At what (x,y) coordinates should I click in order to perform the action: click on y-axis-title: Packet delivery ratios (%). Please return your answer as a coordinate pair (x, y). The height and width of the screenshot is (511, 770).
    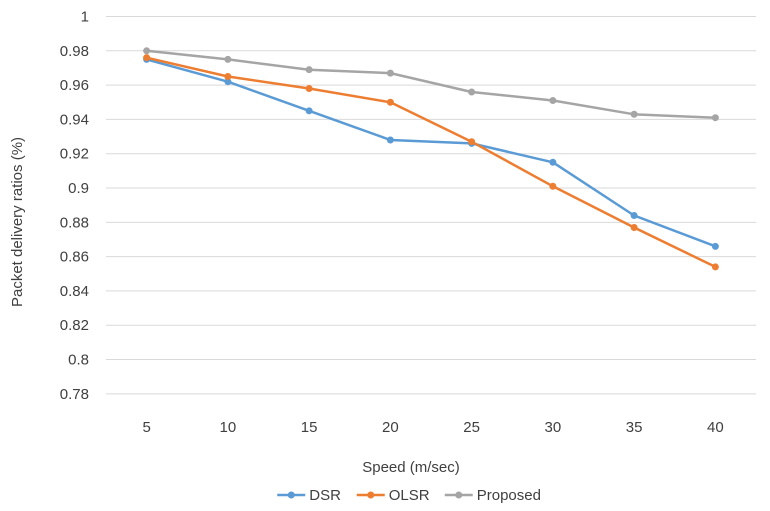
    Looking at the image, I should click on (17, 222).